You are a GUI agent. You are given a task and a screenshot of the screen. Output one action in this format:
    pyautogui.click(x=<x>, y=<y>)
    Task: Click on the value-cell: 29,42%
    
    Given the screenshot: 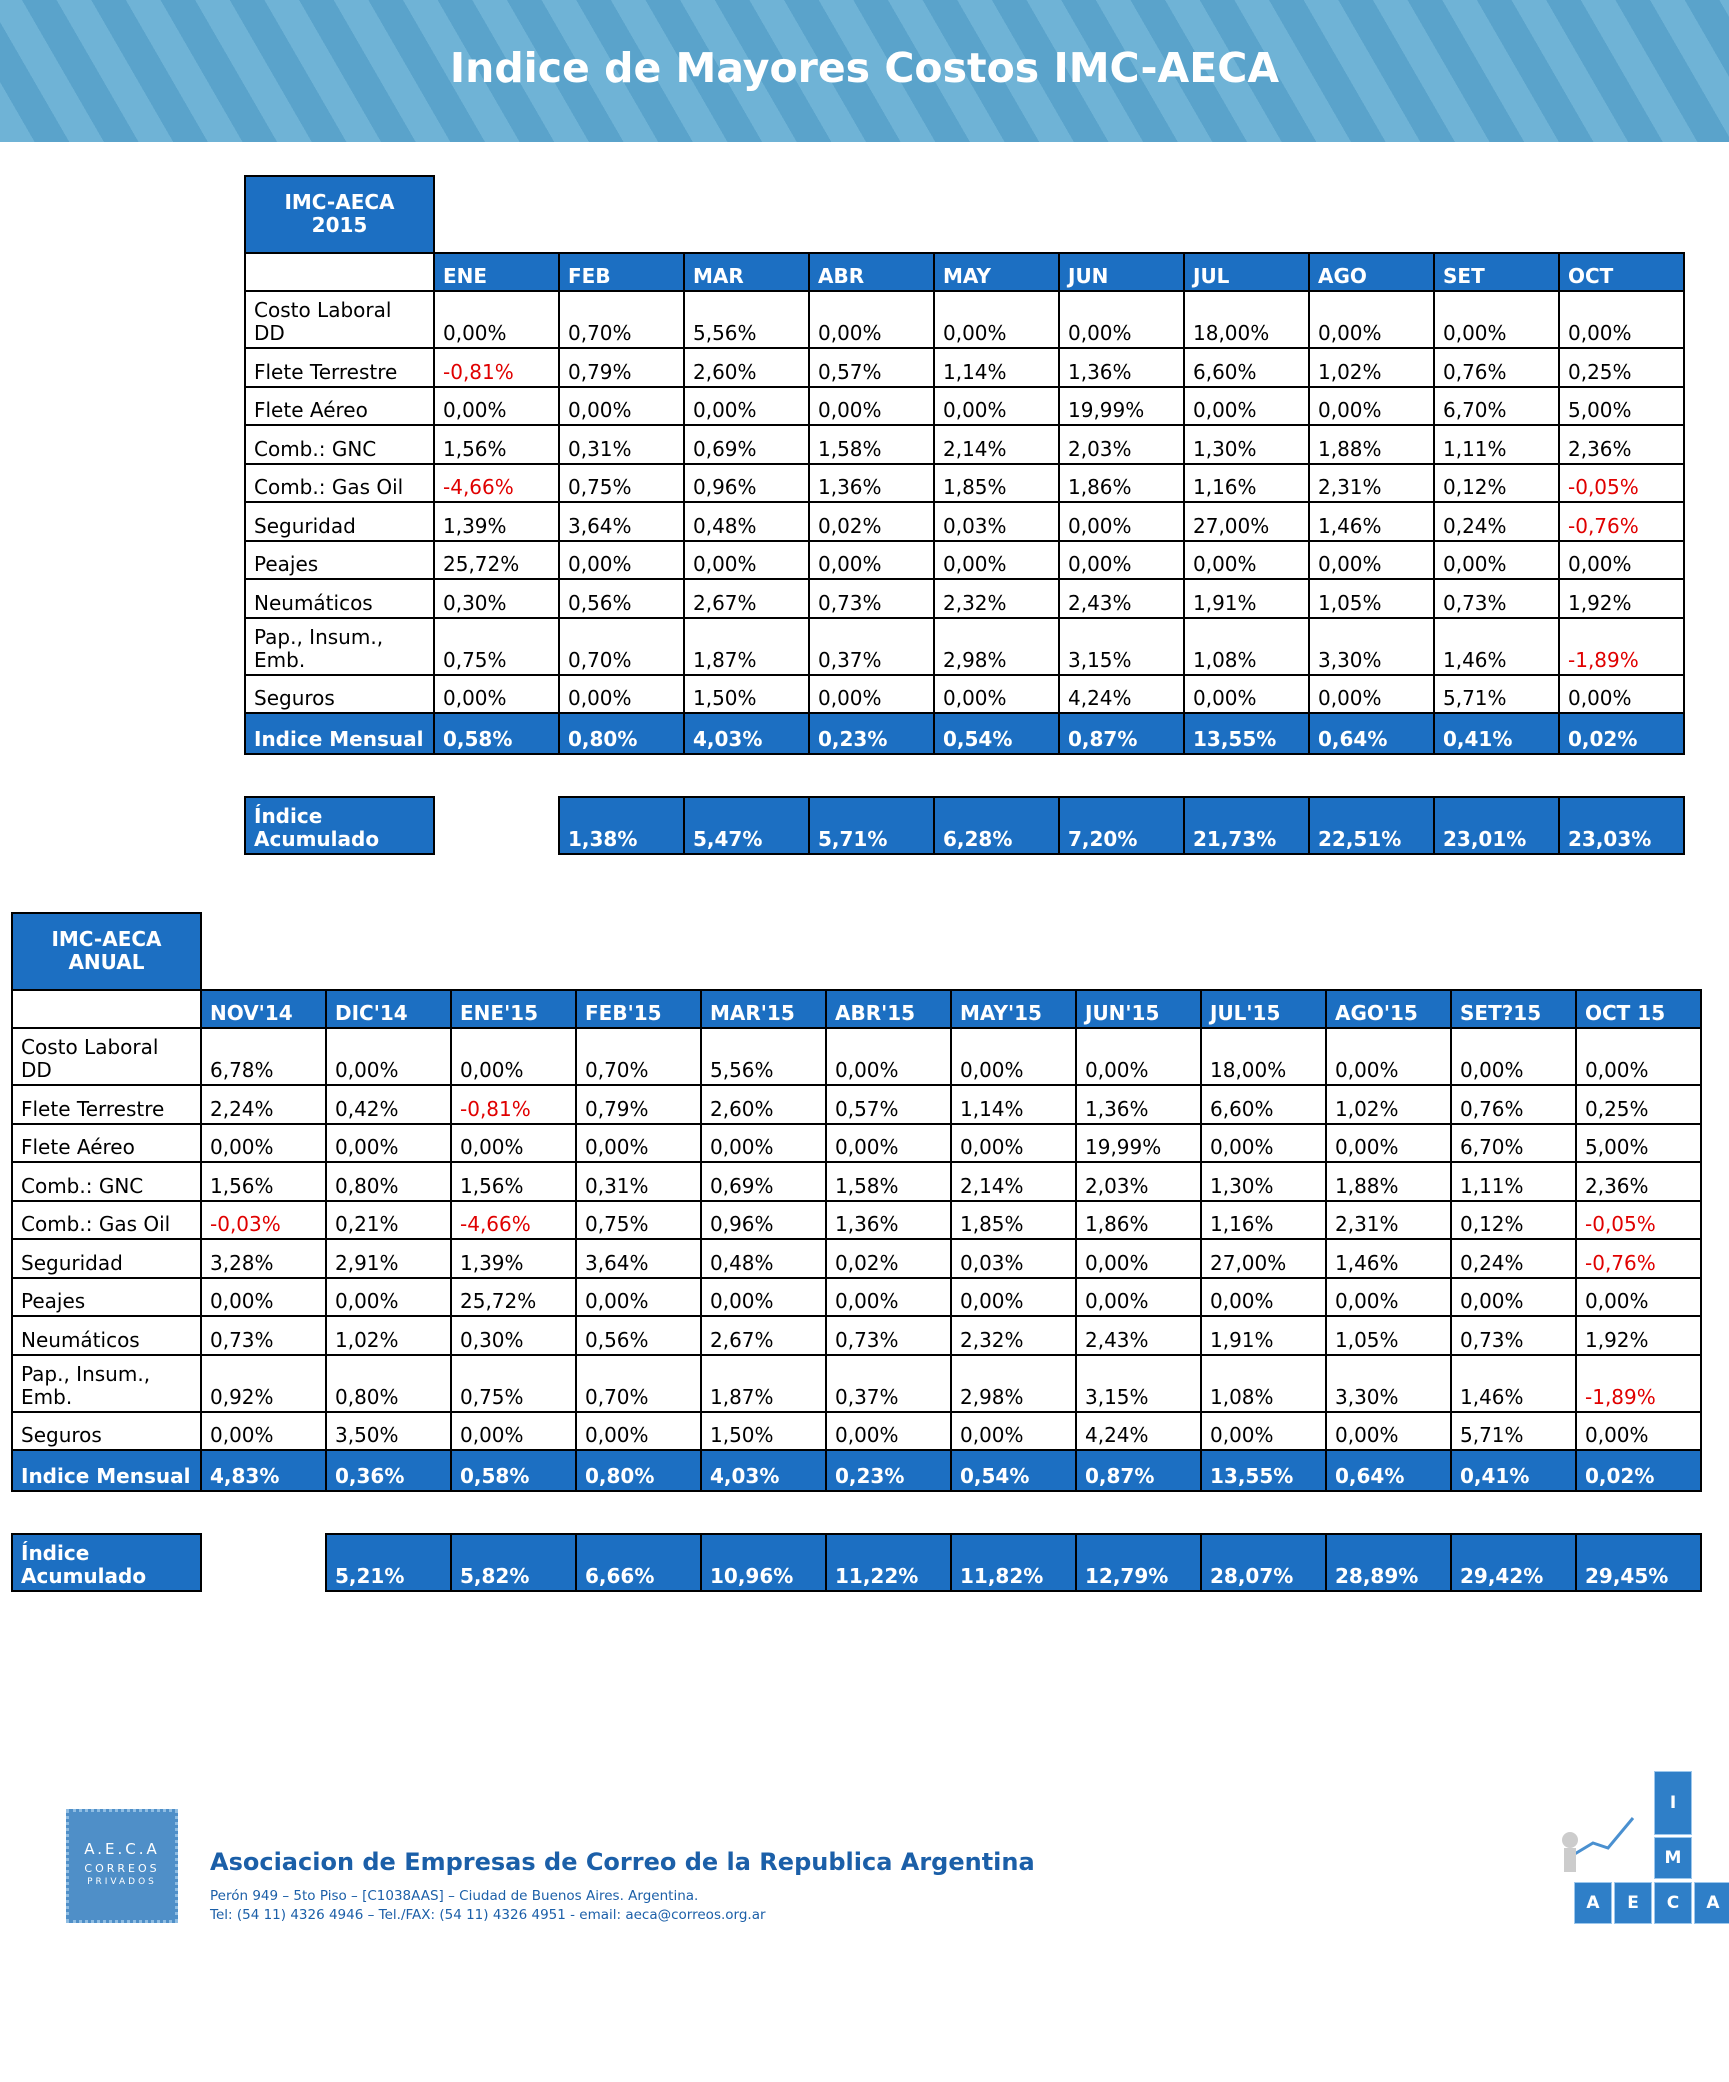 What is the action you would take?
    pyautogui.click(x=1513, y=1562)
    